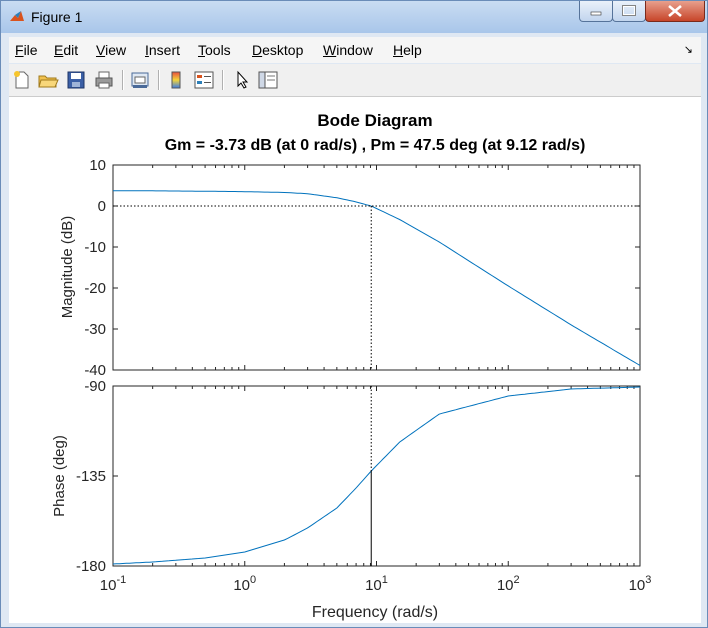 The image size is (708, 628). I want to click on plot-browser-icon, so click(268, 80).